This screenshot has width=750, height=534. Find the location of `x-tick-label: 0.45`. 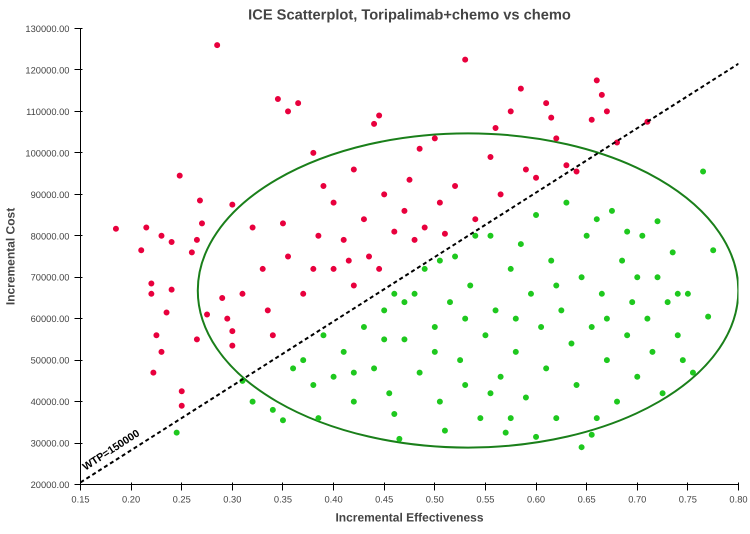

x-tick-label: 0.45 is located at coordinates (384, 499).